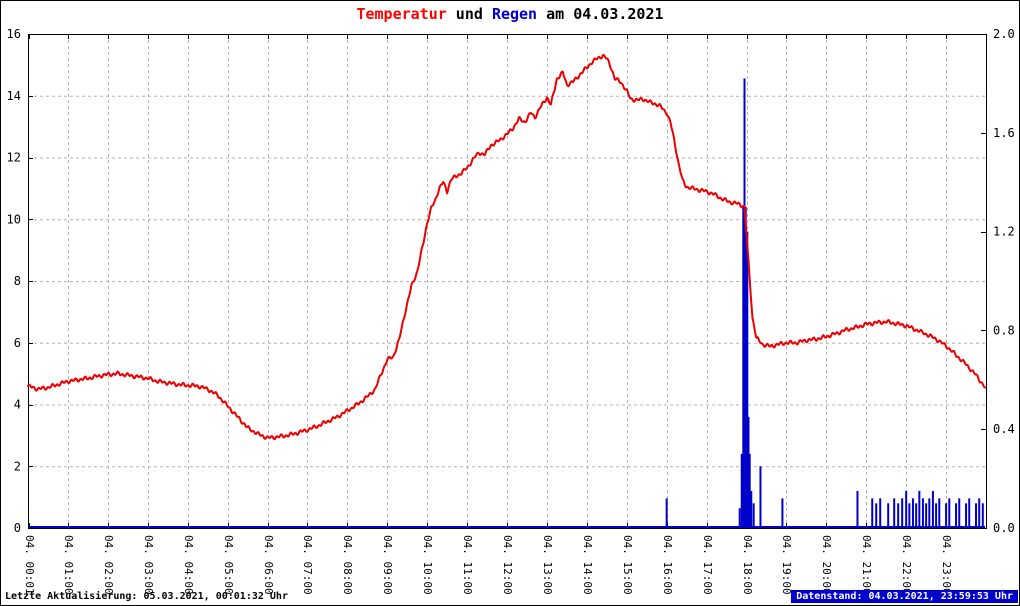  I want to click on y-right-tick-label: 1.2, so click(1004, 232).